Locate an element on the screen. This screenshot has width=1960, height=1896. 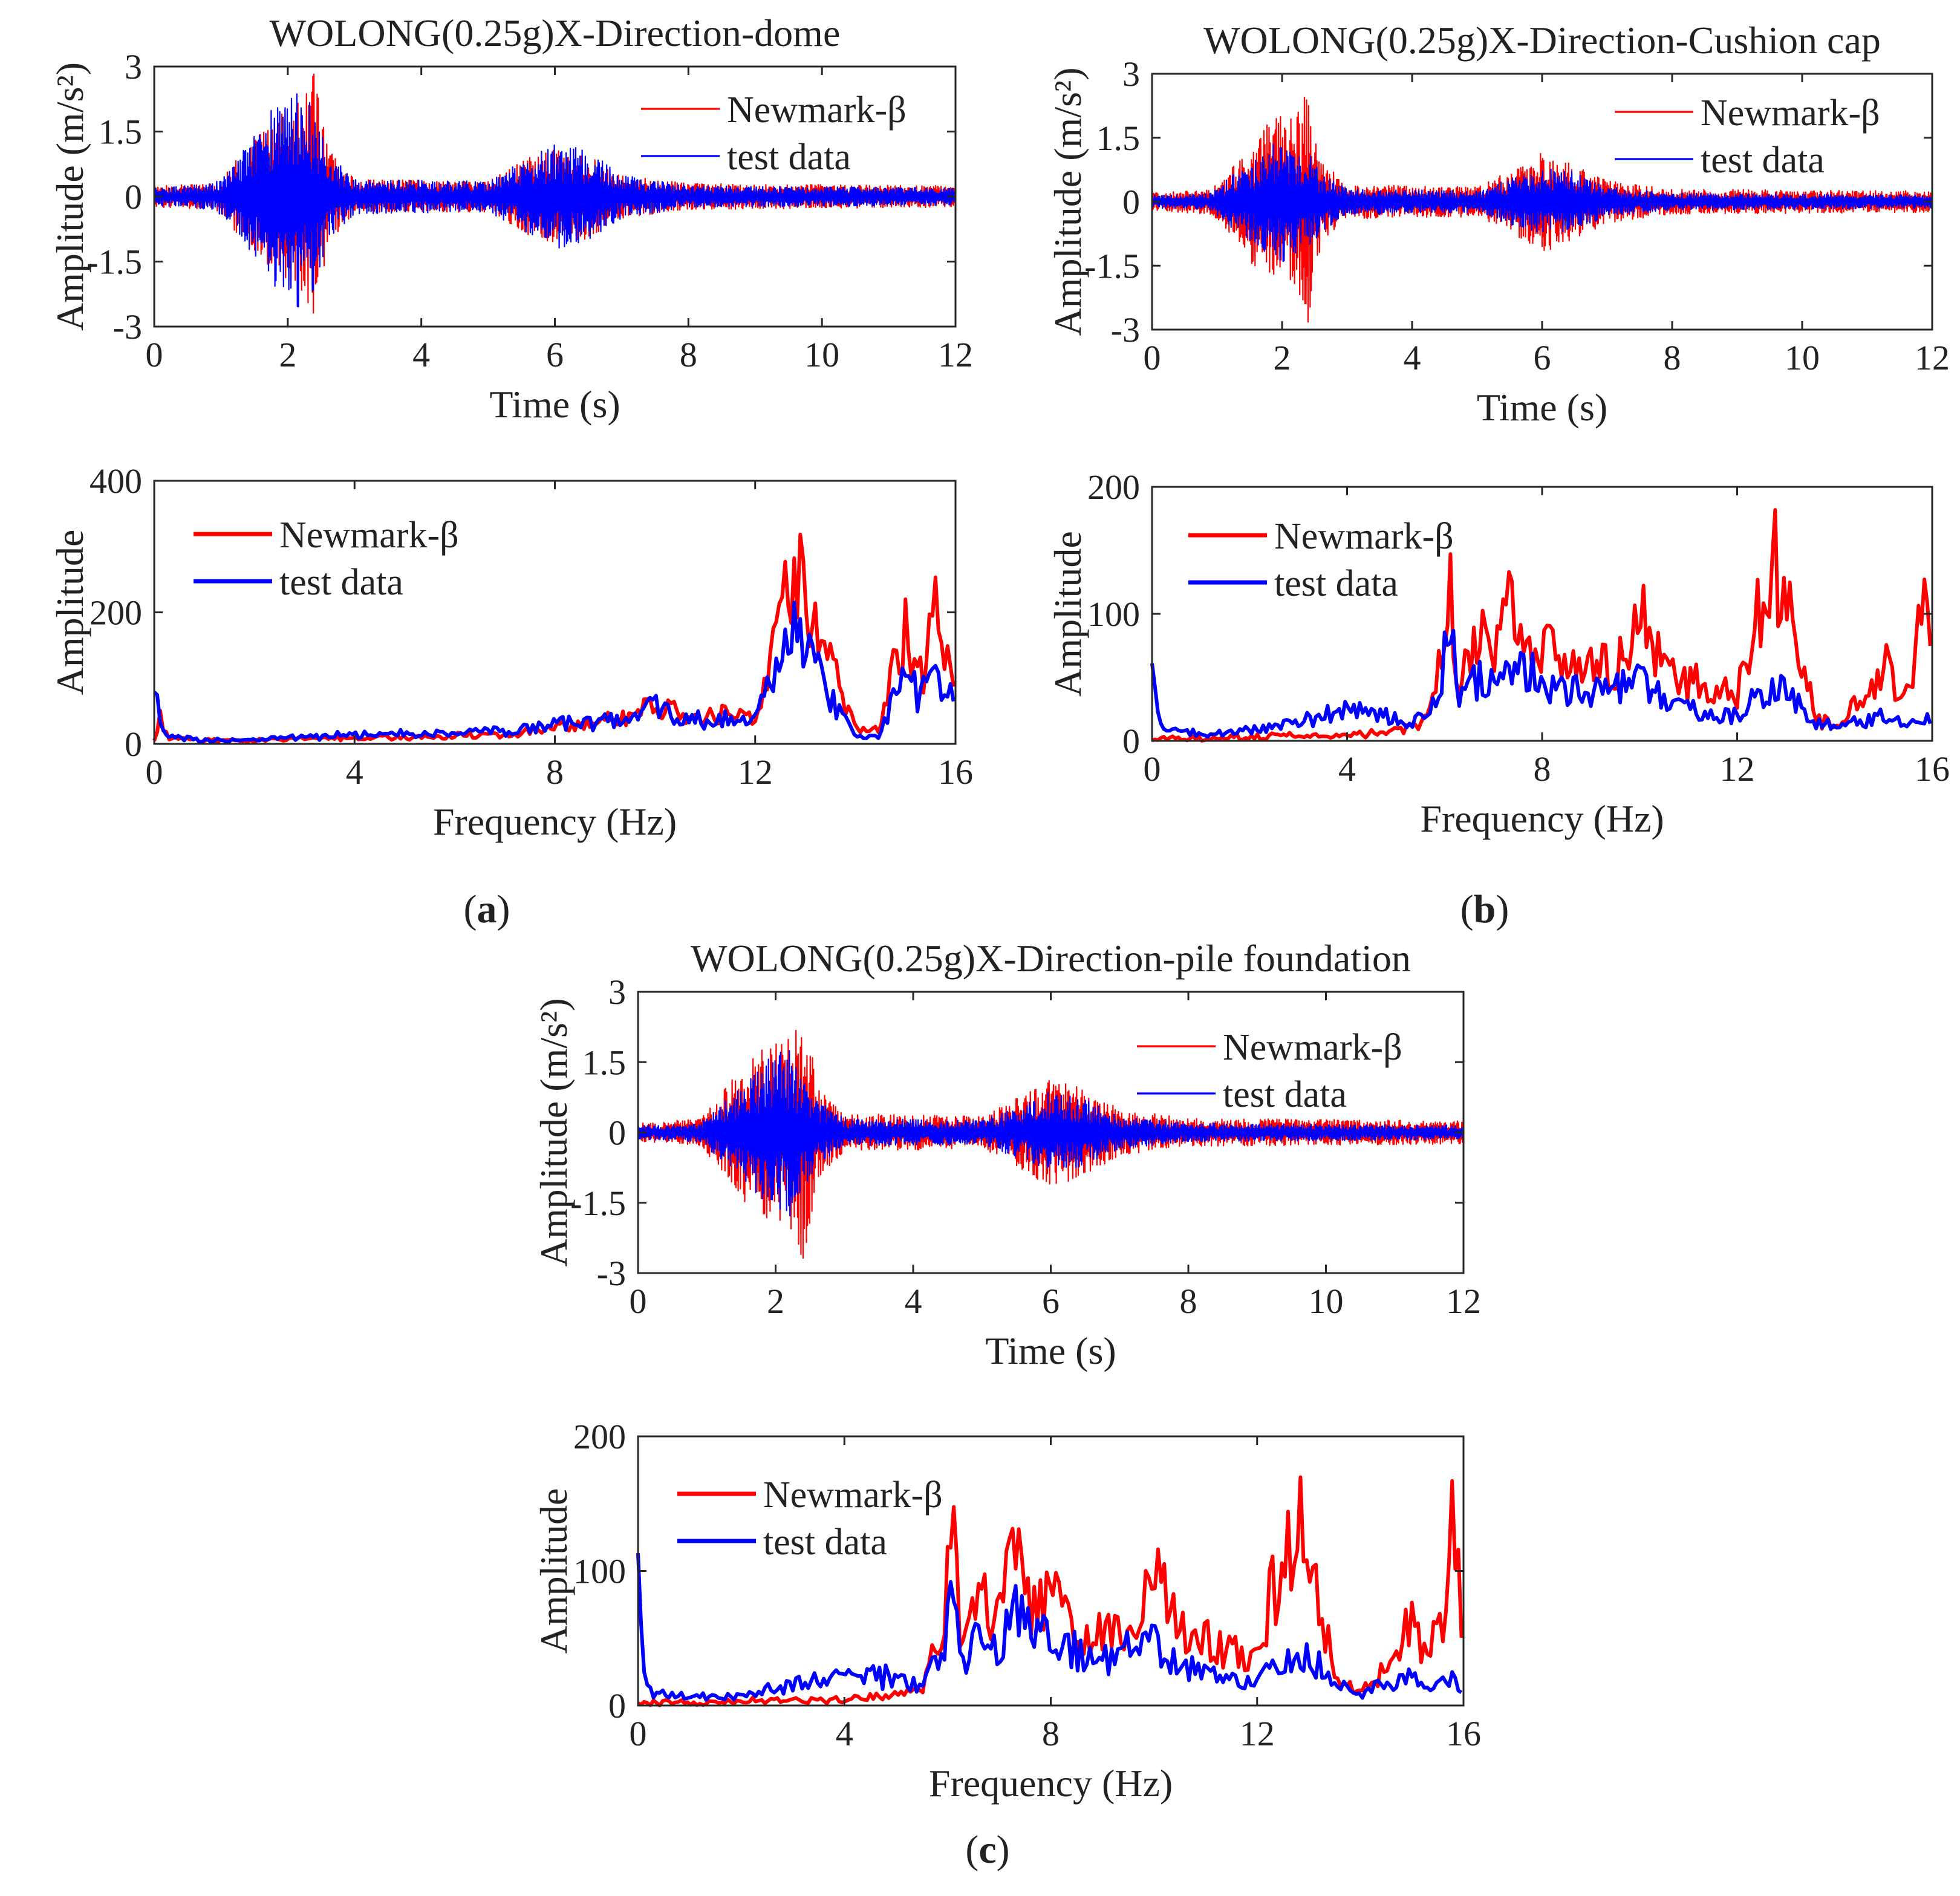
chart-title: WOLONG(0.25g)X-Direction-Cushion cap is located at coordinates (1542, 40).